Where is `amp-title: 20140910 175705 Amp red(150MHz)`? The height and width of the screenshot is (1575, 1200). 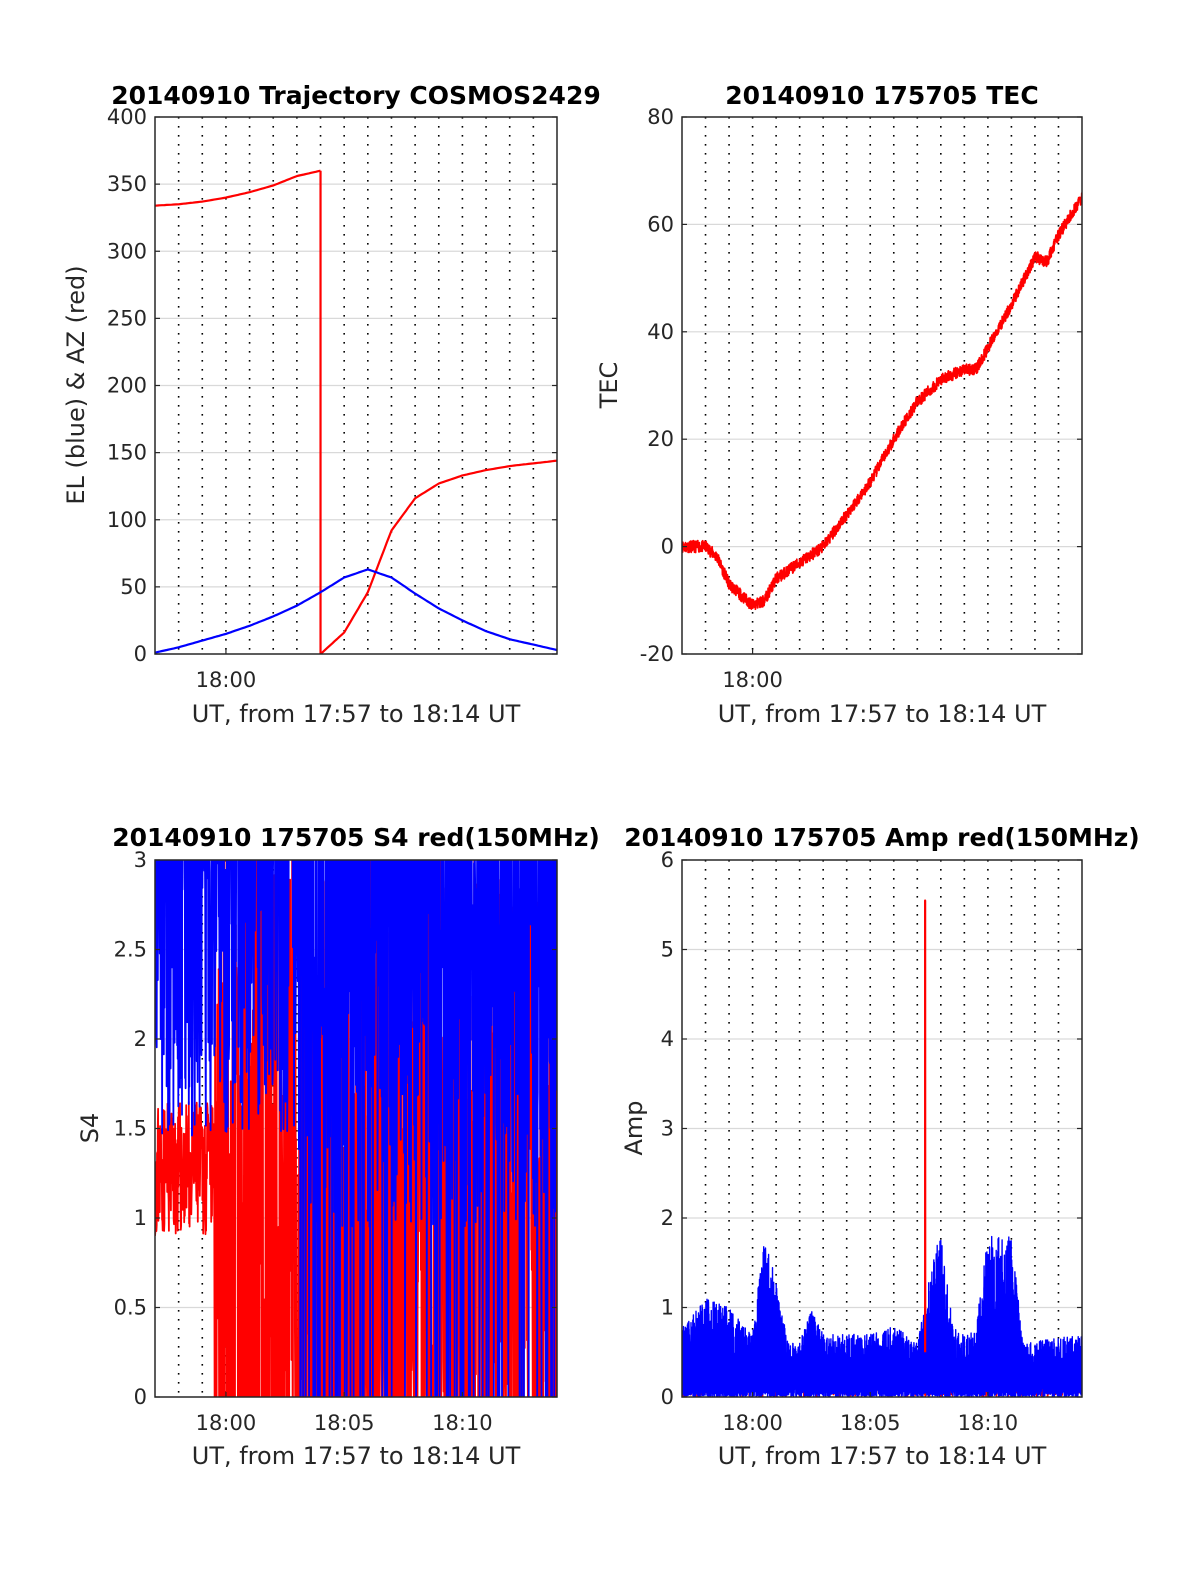
amp-title: 20140910 175705 Amp red(150MHz) is located at coordinates (882, 837).